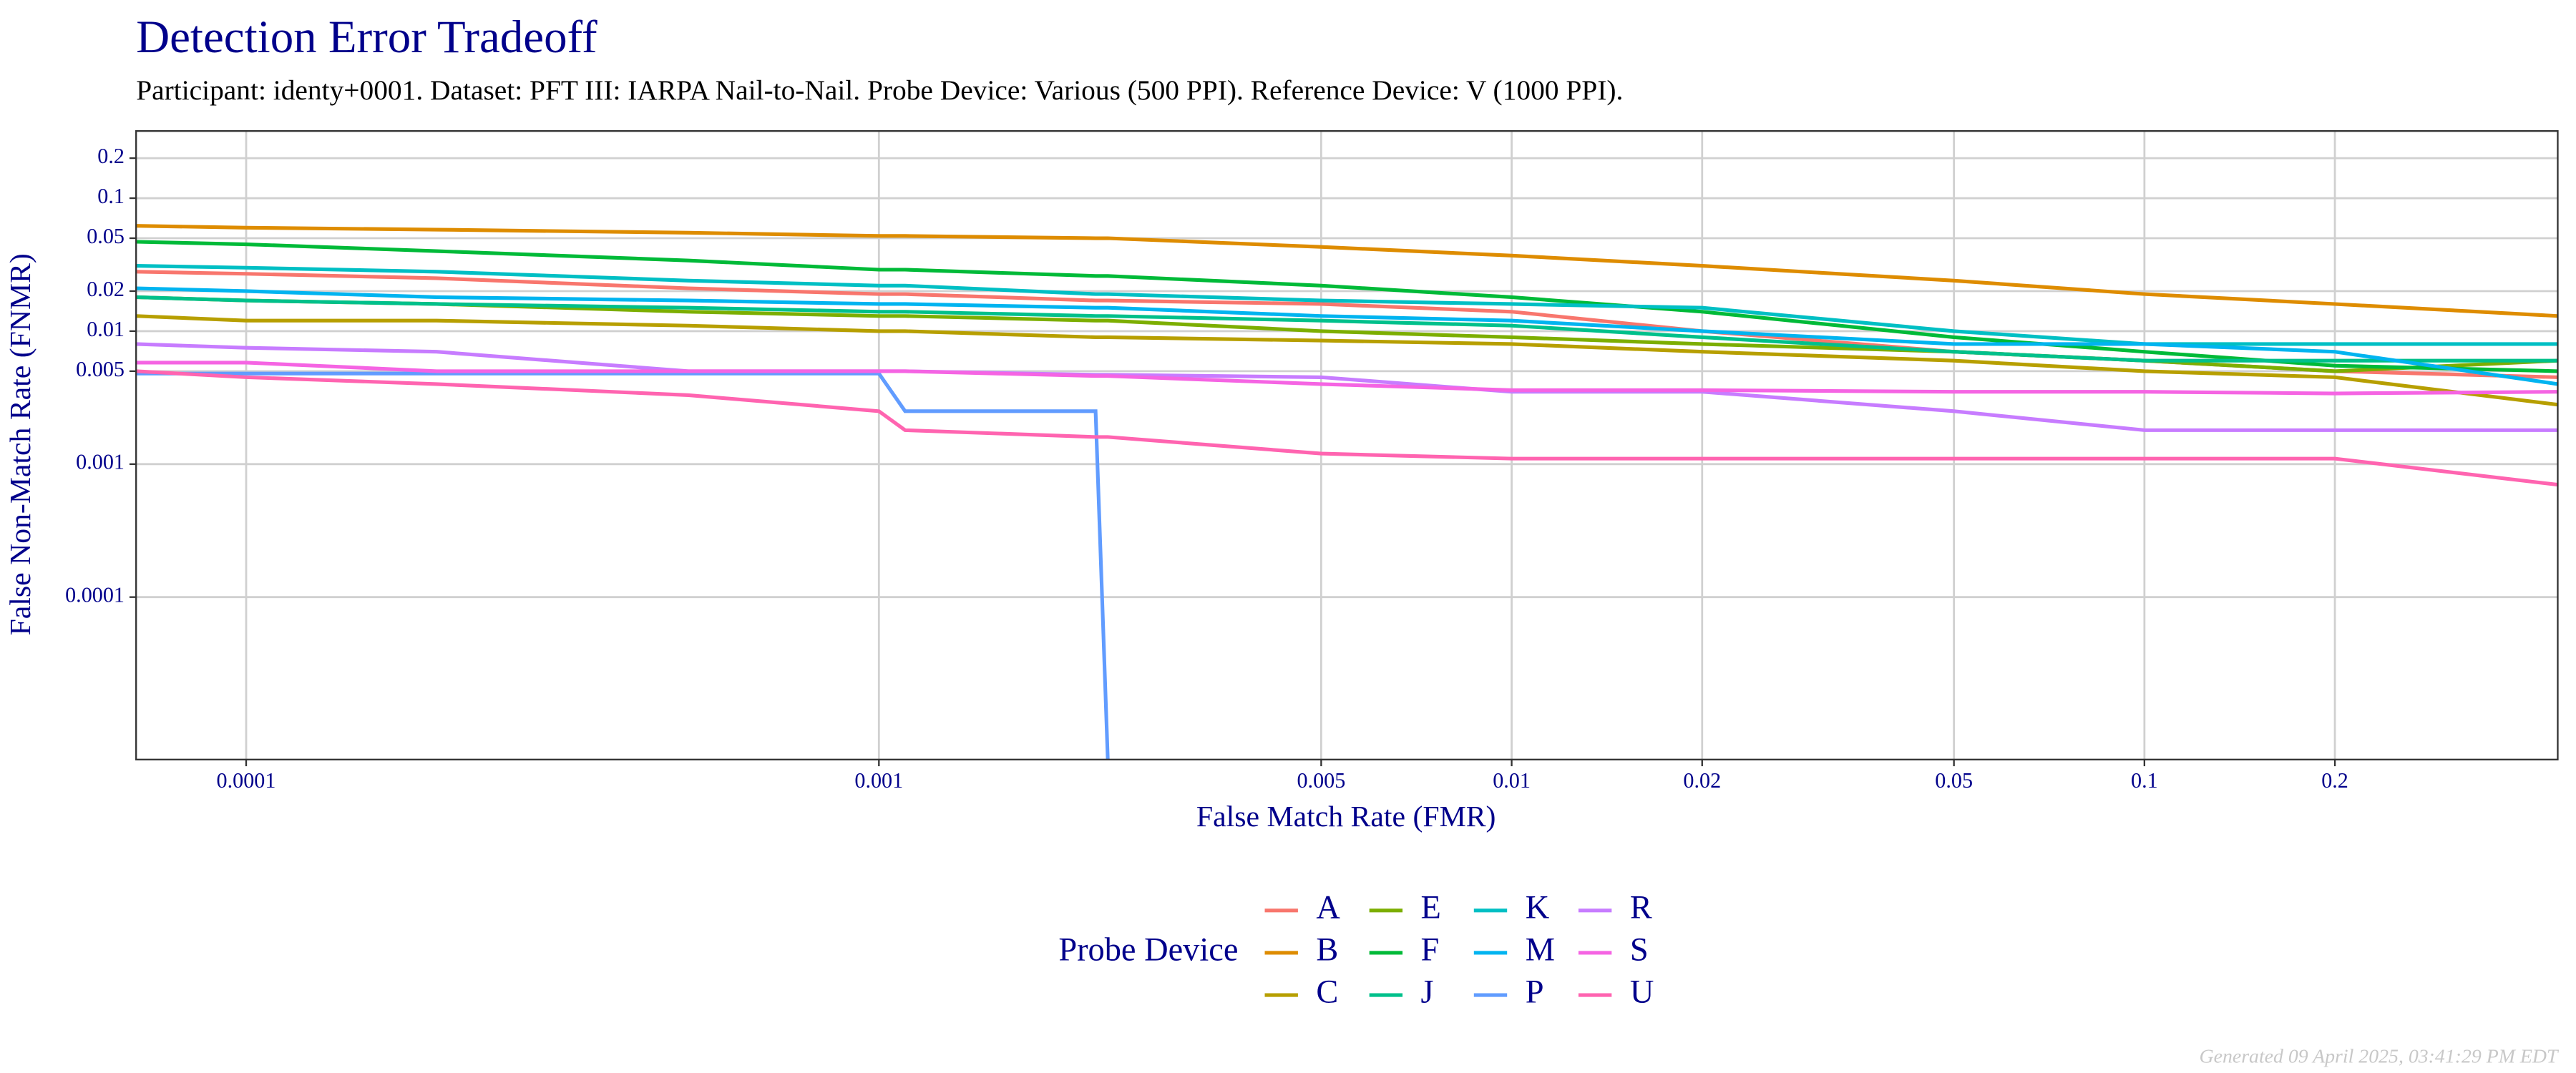  Describe the element at coordinates (2334, 780) in the screenshot. I see `x-tick-label: 0.2` at that location.